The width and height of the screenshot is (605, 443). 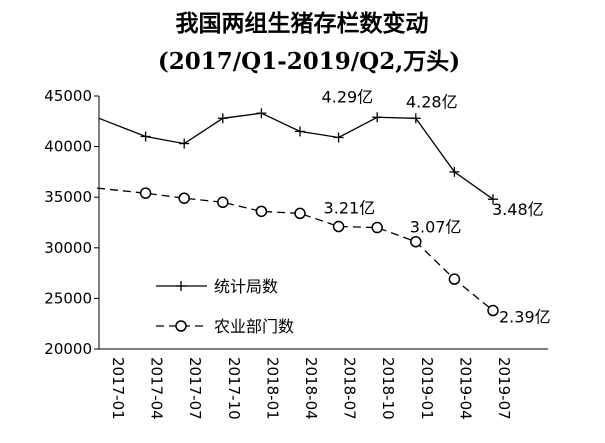 What do you see at coordinates (157, 388) in the screenshot?
I see `x-tick-label: 2017-04` at bounding box center [157, 388].